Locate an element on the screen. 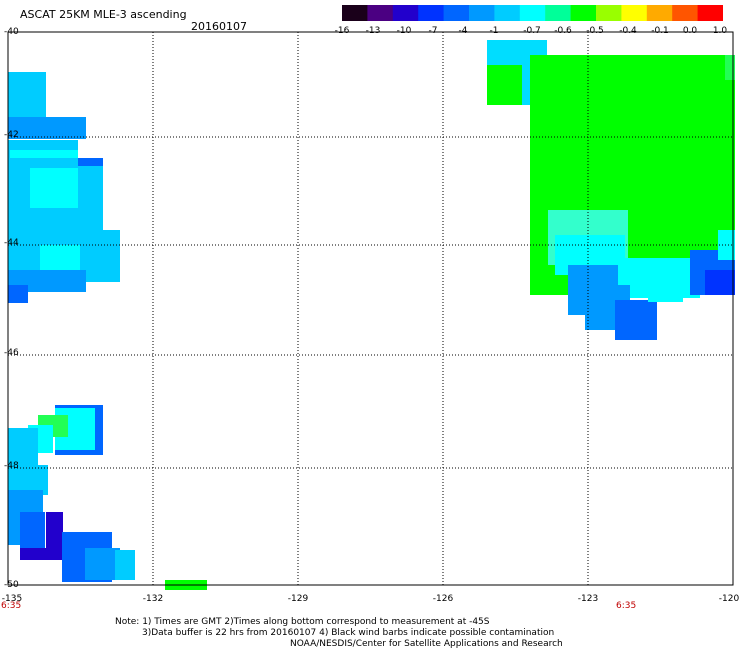 This screenshot has width=740, height=650. latitude-label: -42 is located at coordinates (11, 135).